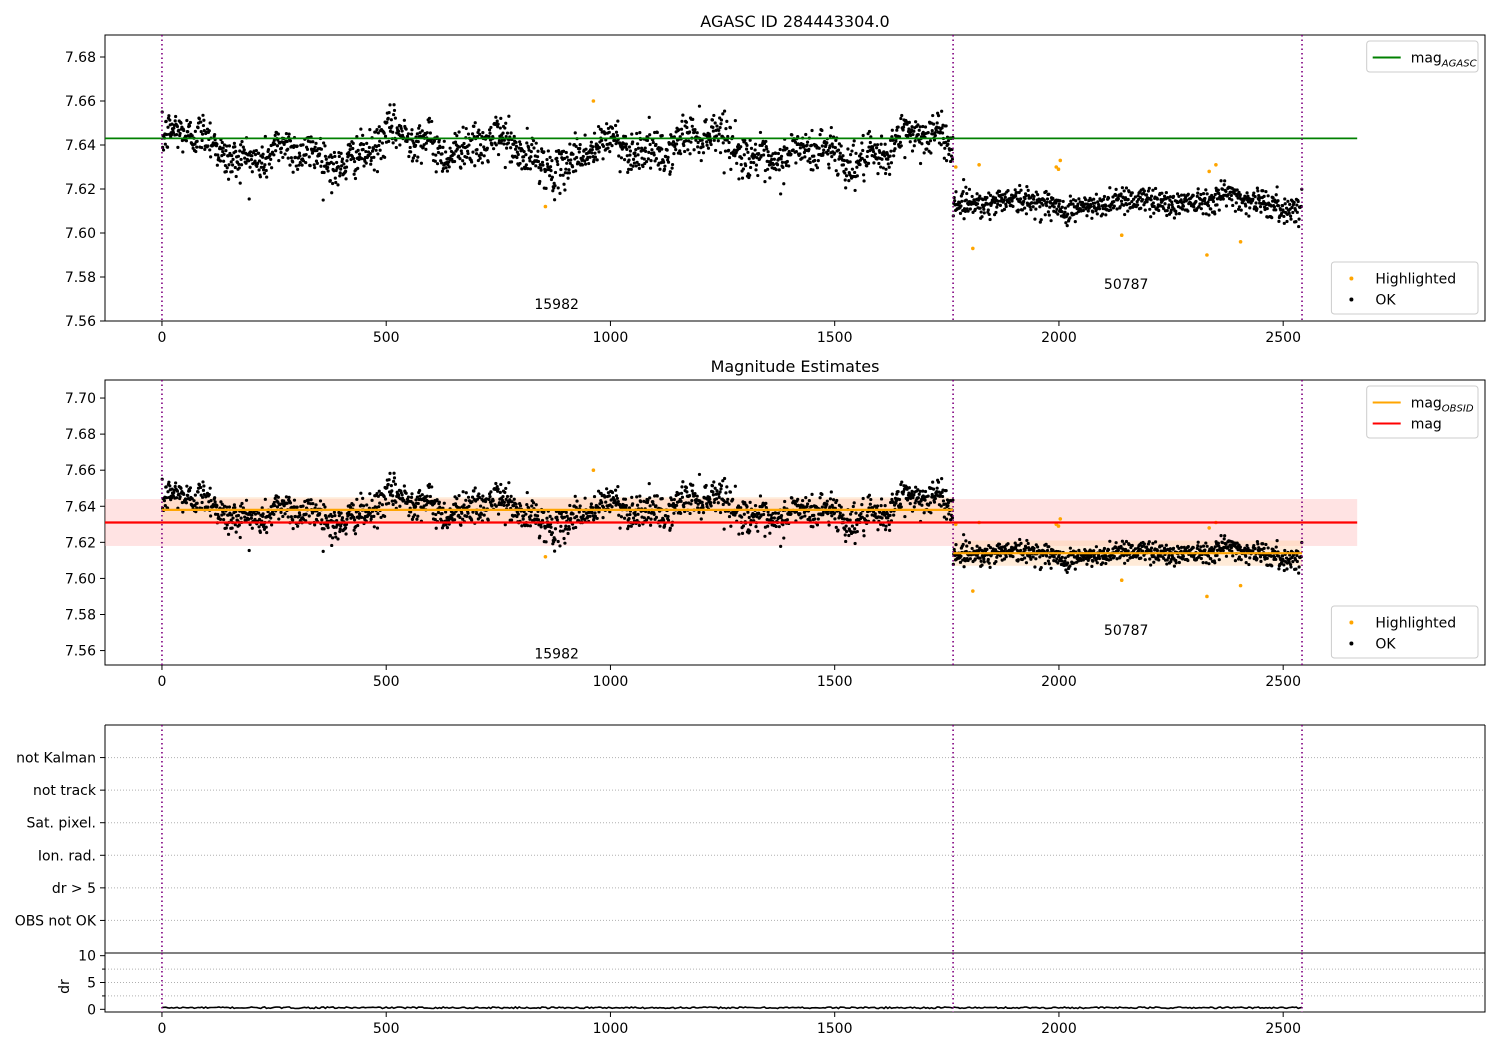 Image resolution: width=1500 pixels, height=1054 pixels. I want to click on y-tick-label: 7.58, so click(80, 615).